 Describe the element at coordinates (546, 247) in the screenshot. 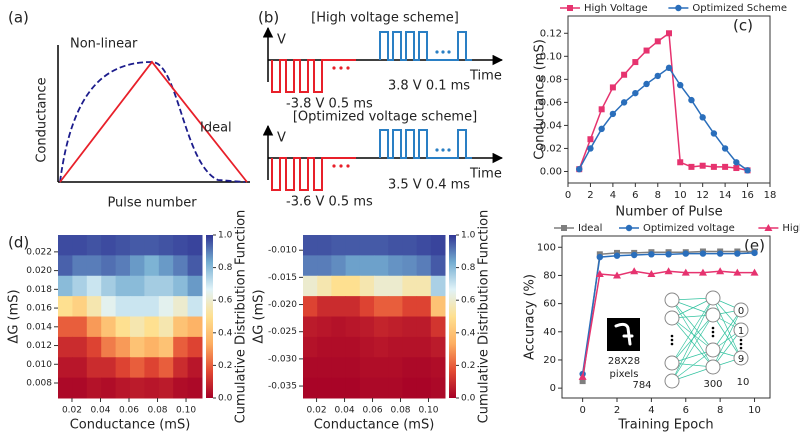

I see `y-tick-label: 100` at that location.